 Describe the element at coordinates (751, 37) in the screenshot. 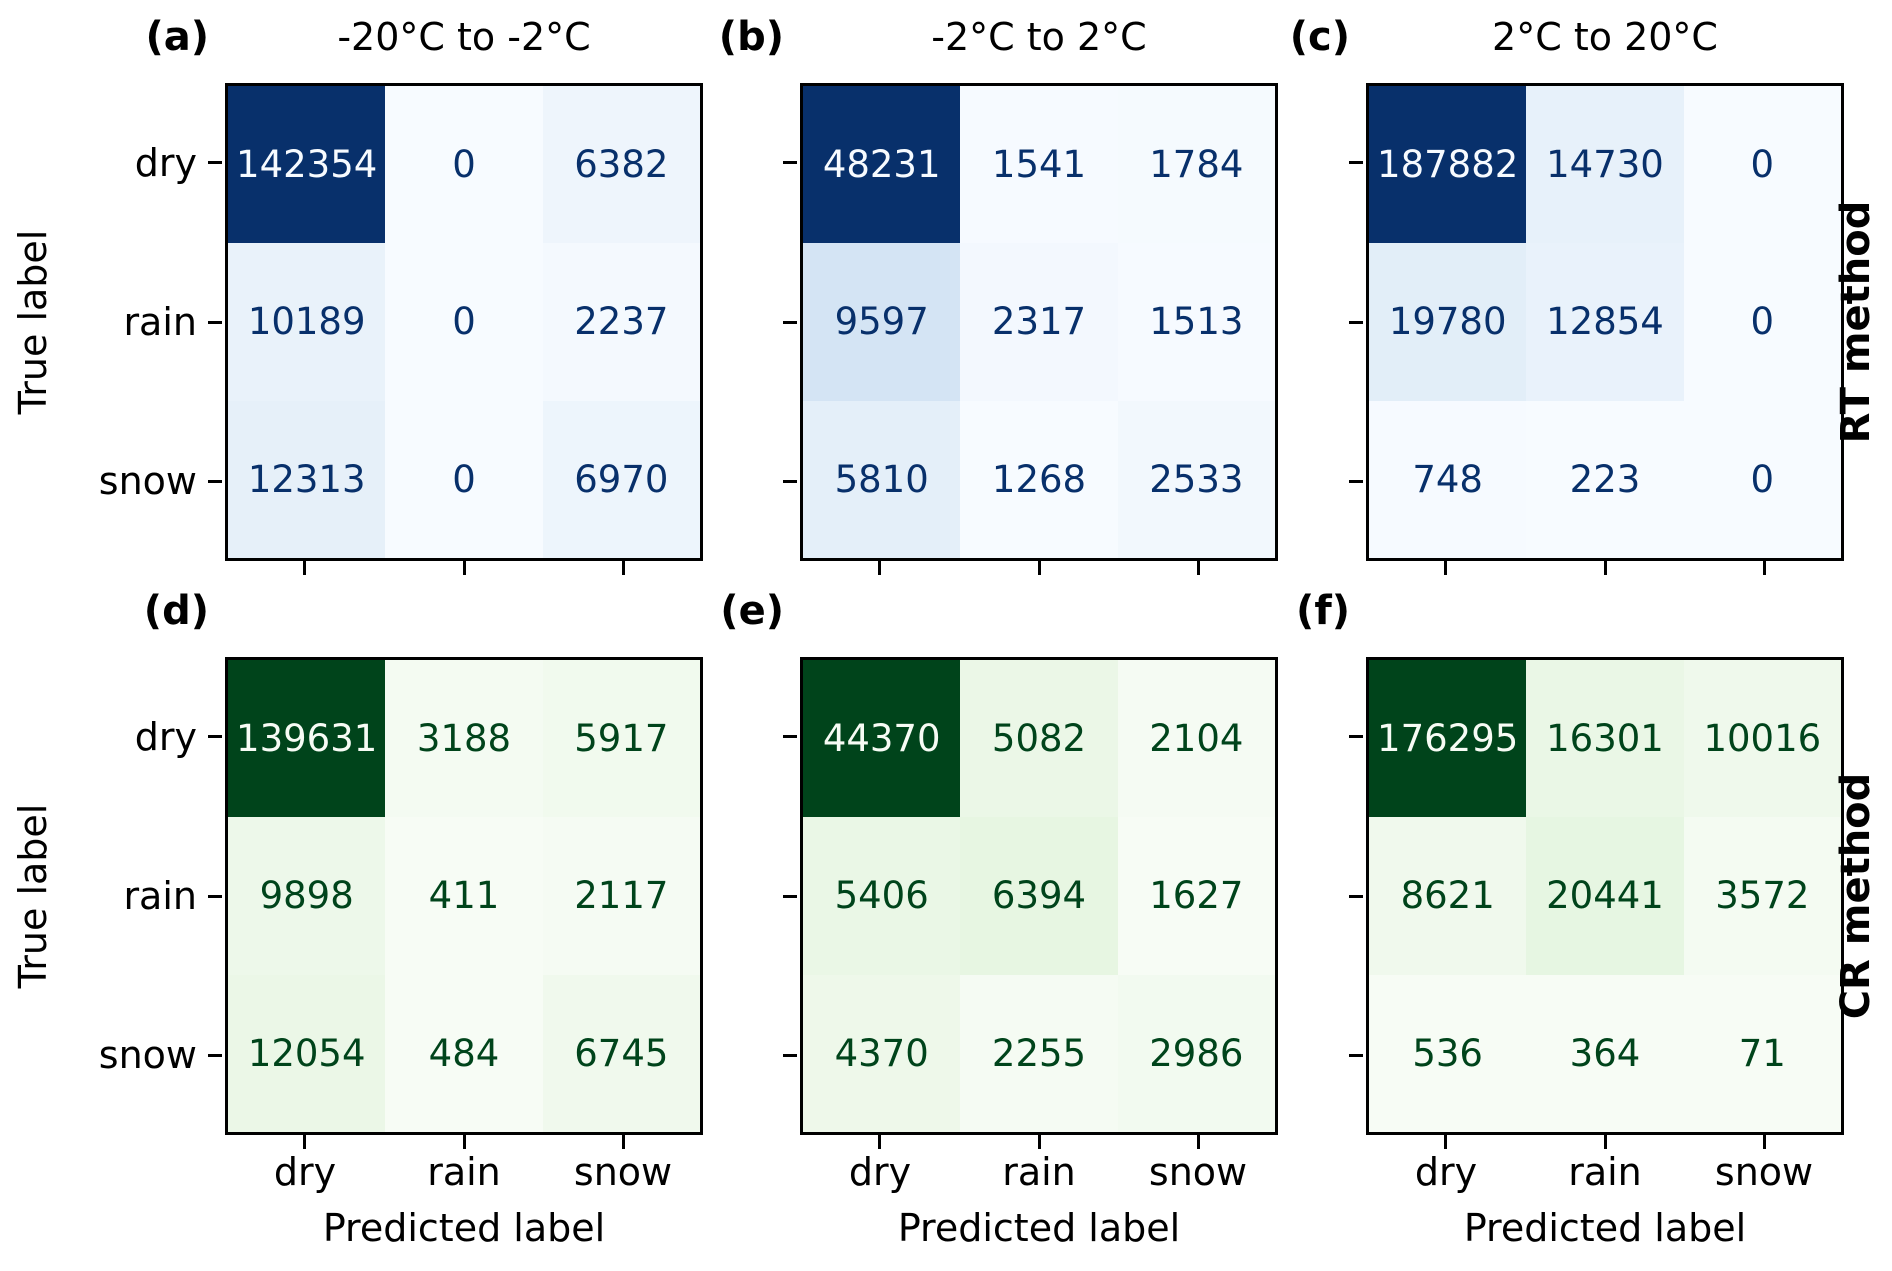

I see `panel-letter-b: (b)` at that location.